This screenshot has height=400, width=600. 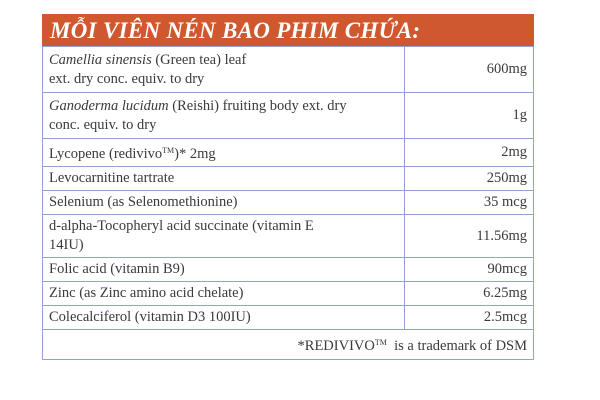 What do you see at coordinates (469, 178) in the screenshot?
I see `ingredient-amount: 250mg` at bounding box center [469, 178].